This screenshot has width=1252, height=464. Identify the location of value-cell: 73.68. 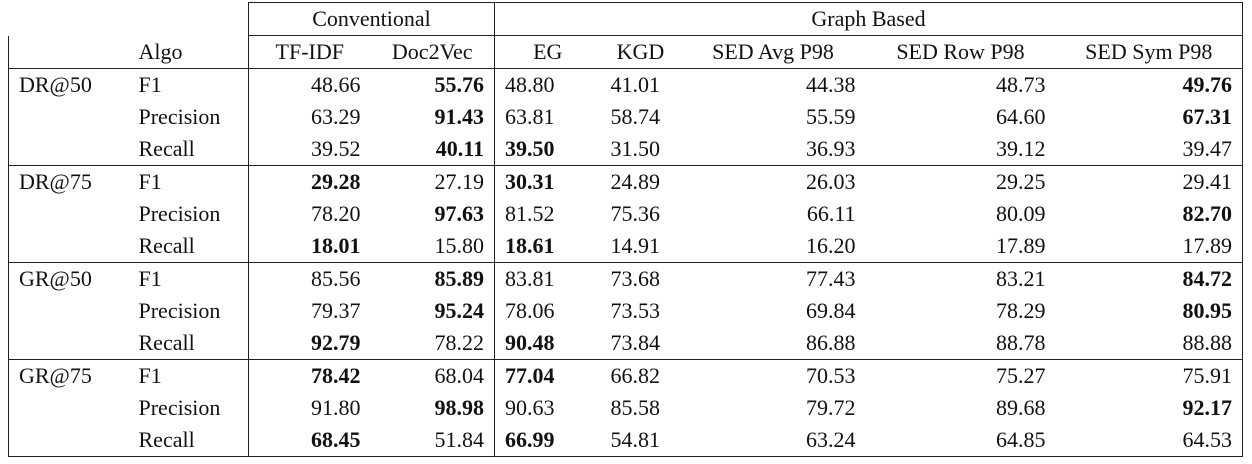
(635, 278).